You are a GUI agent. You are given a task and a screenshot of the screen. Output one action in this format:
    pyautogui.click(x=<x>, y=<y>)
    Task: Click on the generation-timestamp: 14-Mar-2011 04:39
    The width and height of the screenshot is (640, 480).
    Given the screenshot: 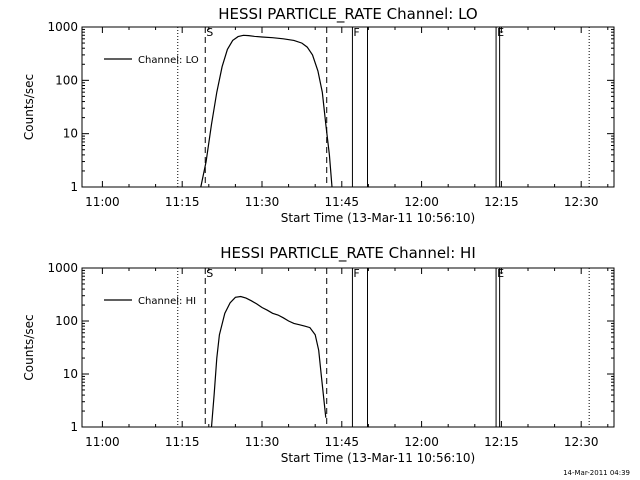 What is the action you would take?
    pyautogui.click(x=596, y=473)
    